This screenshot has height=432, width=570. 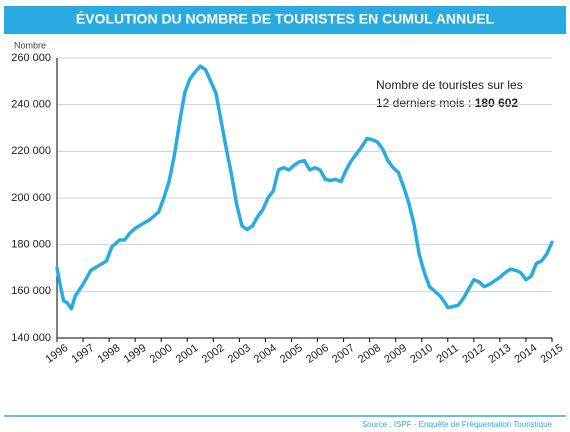 I want to click on y-tick-label: 200 000, so click(x=31, y=198).